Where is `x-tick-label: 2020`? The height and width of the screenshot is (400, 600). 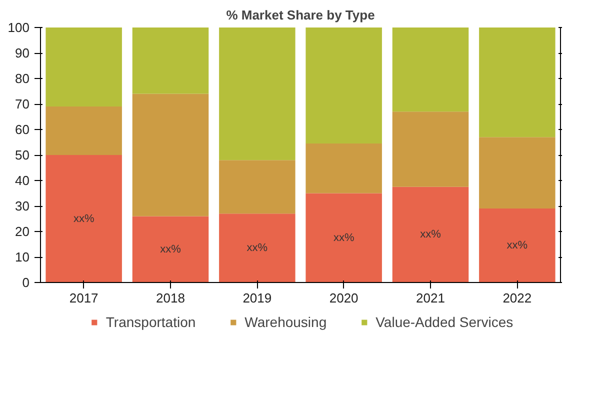 x-tick-label: 2020 is located at coordinates (343, 298).